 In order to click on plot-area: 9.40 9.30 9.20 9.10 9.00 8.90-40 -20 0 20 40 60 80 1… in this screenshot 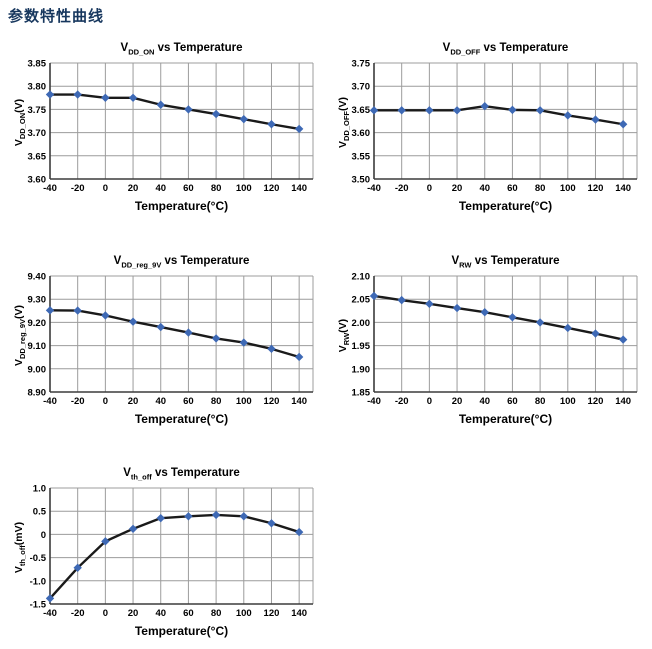, I will do `click(171, 339)`.